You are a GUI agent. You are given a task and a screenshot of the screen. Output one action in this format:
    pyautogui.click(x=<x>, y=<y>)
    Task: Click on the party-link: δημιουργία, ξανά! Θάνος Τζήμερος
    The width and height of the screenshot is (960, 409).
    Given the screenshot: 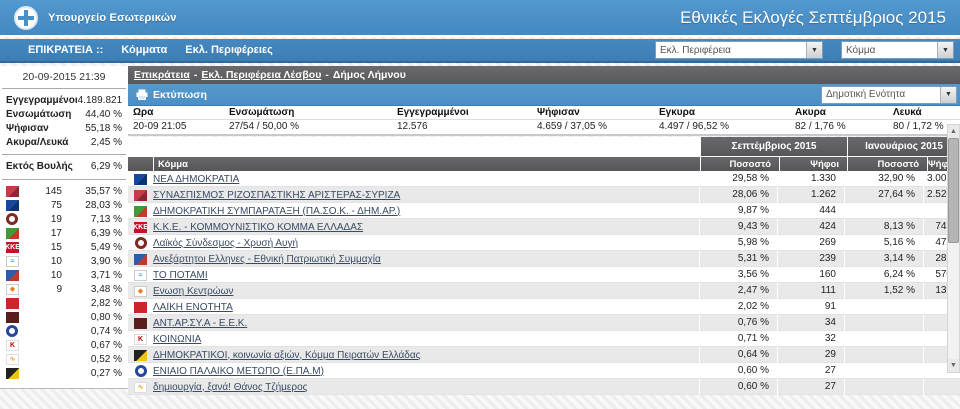 What is the action you would take?
    pyautogui.click(x=230, y=387)
    